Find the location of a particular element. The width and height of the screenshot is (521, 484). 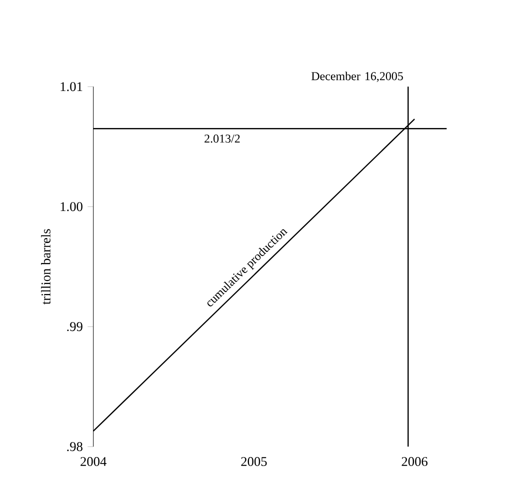

x-tick-label: 2004 is located at coordinates (93, 461).